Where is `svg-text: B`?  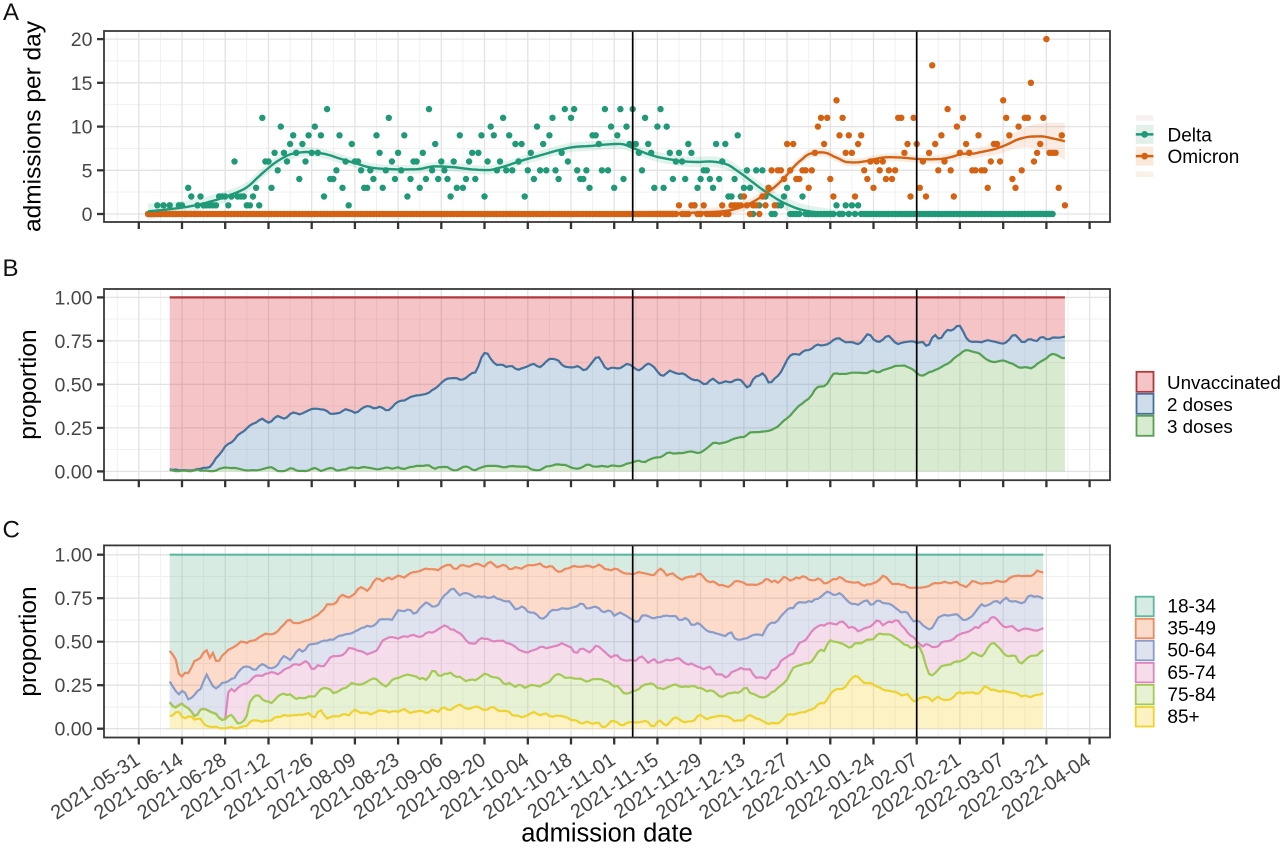 svg-text: B is located at coordinates (11, 268).